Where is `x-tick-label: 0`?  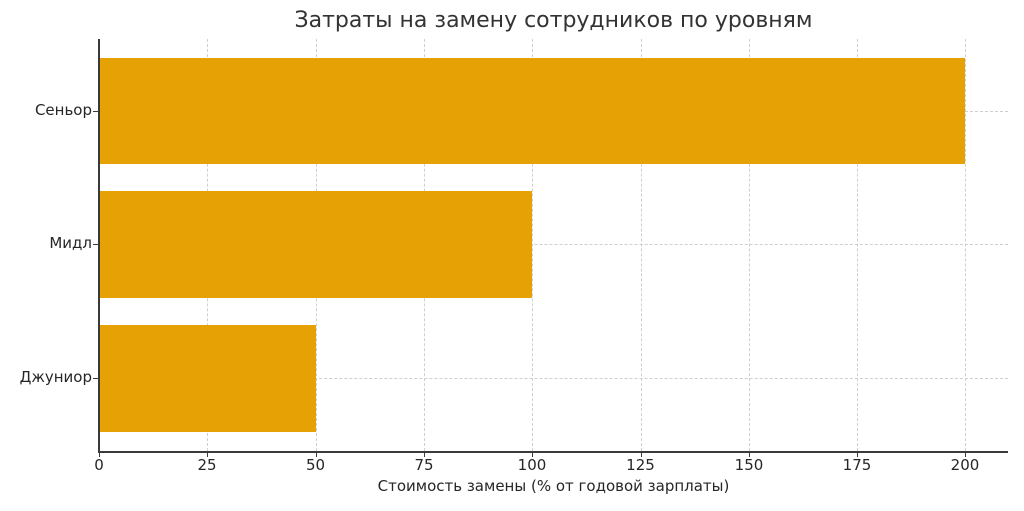
x-tick-label: 0 is located at coordinates (99, 465).